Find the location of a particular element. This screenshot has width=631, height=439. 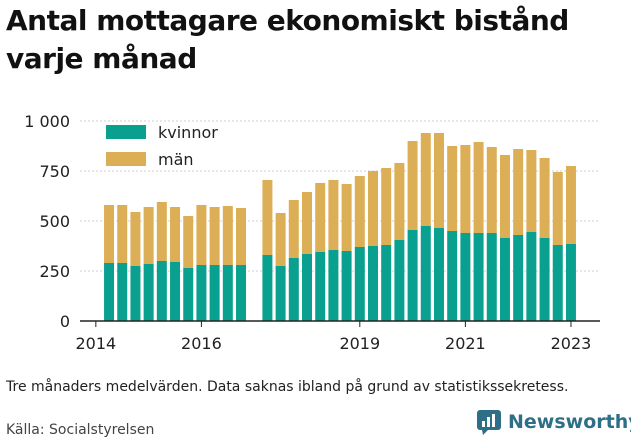

y-tick-label: 750 is located at coordinates (54, 171).